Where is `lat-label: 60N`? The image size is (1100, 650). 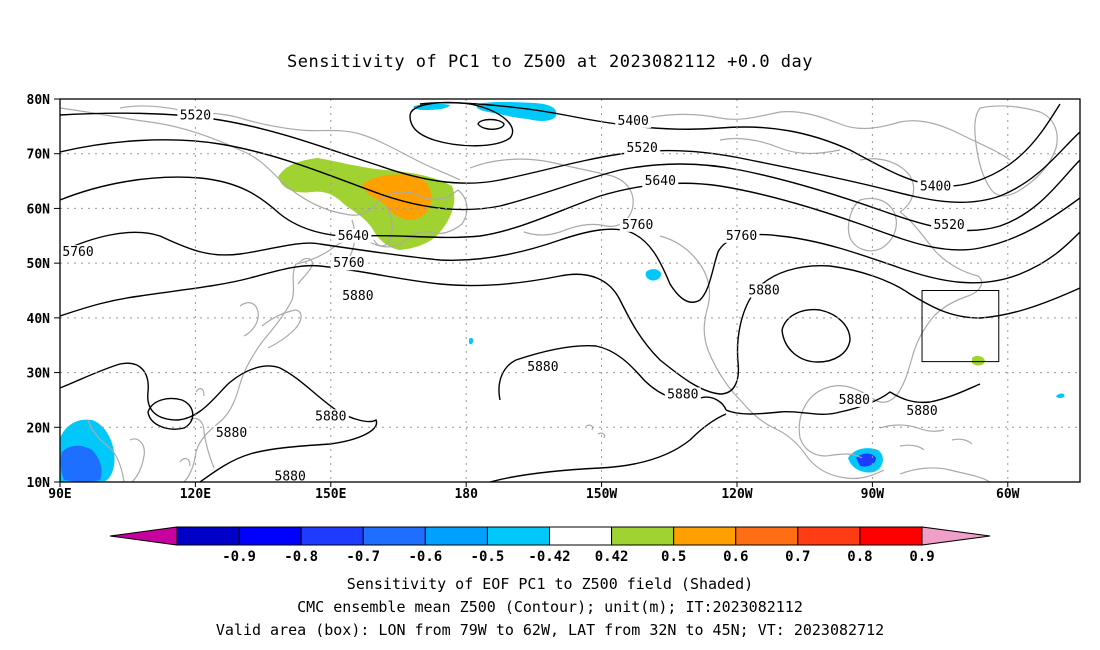 lat-label: 60N is located at coordinates (39, 209).